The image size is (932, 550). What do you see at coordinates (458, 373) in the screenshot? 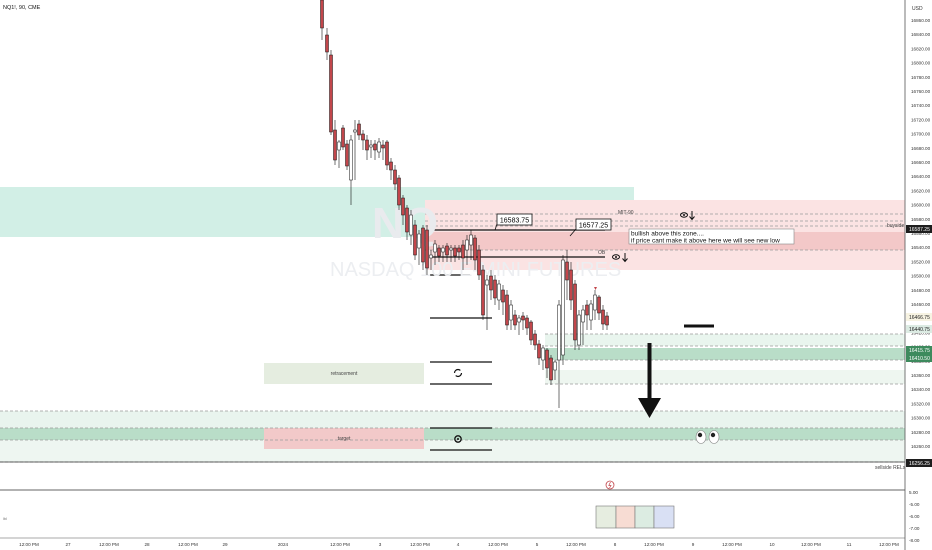
I see `refresh-icon` at bounding box center [458, 373].